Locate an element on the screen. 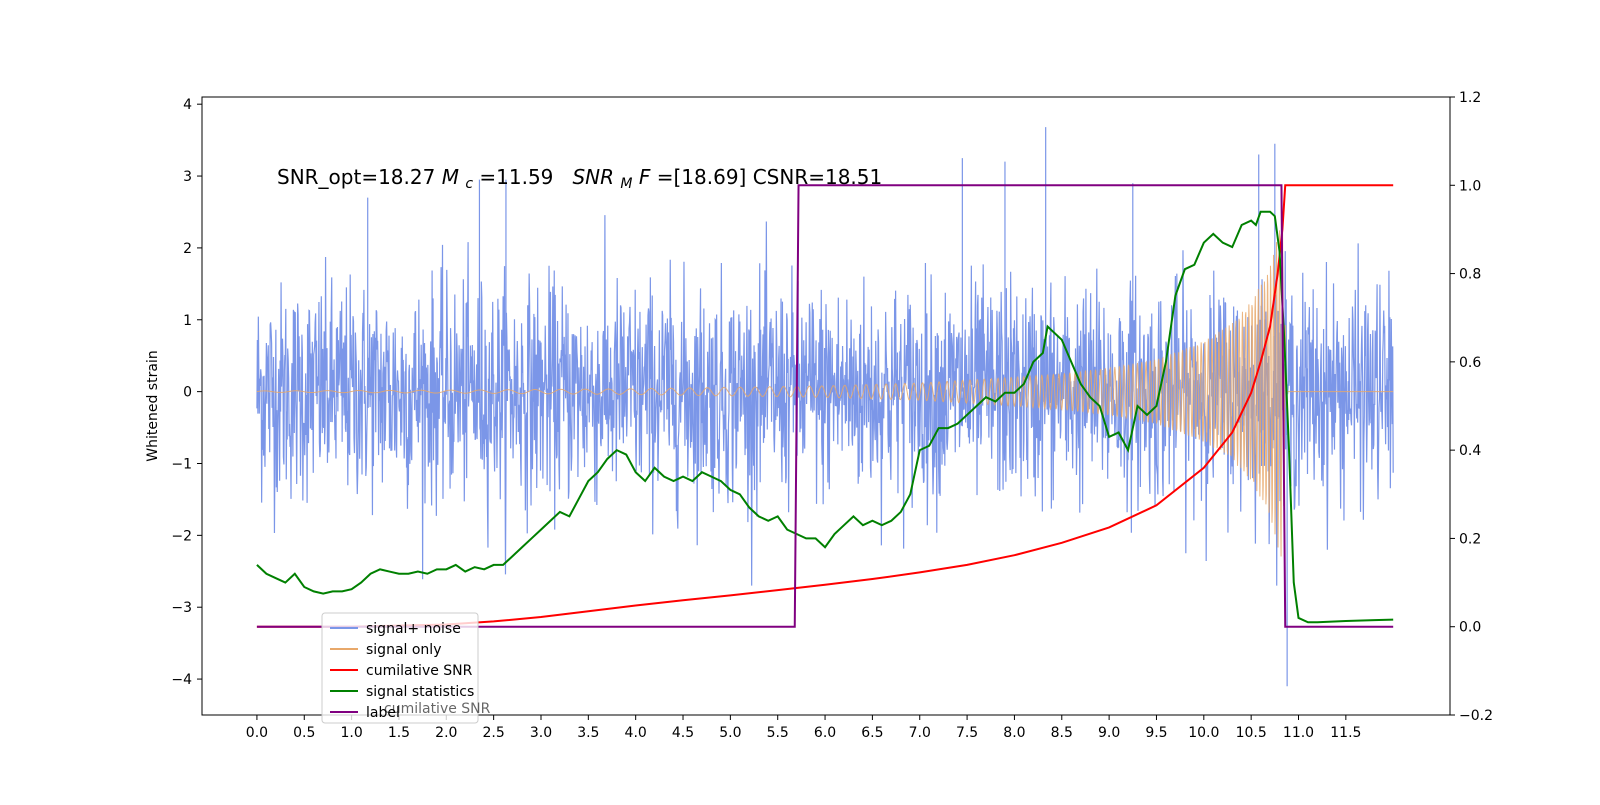  x-tick-label: 1.5 is located at coordinates (399, 733).